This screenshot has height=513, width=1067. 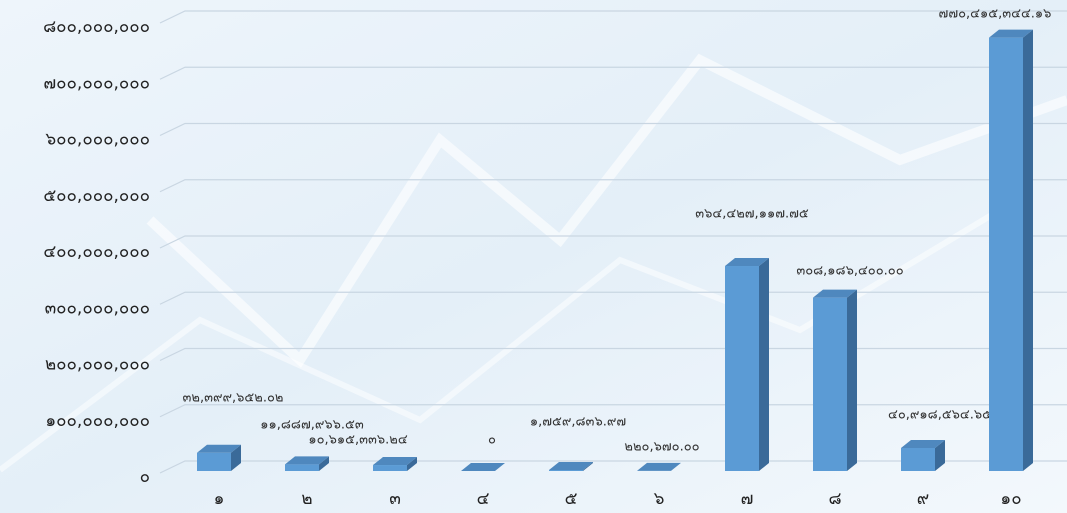 I want to click on x-tick-label: ๖, so click(x=659, y=499).